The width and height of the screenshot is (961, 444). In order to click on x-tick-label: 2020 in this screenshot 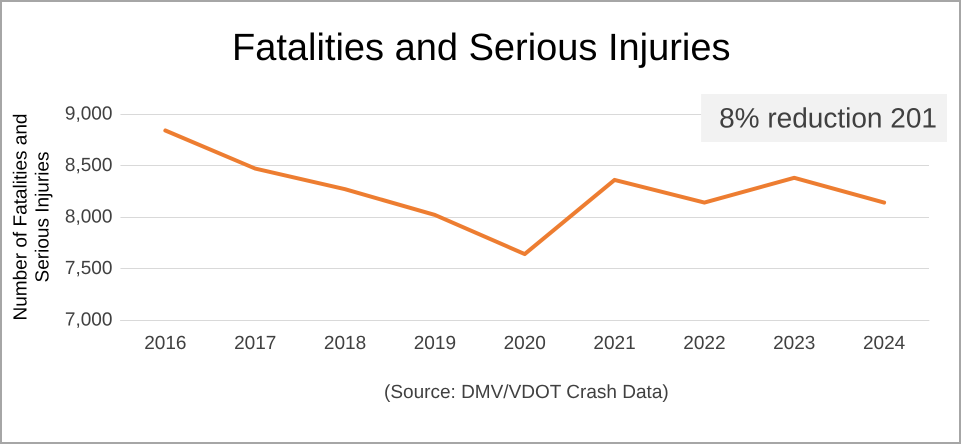, I will do `click(525, 343)`.